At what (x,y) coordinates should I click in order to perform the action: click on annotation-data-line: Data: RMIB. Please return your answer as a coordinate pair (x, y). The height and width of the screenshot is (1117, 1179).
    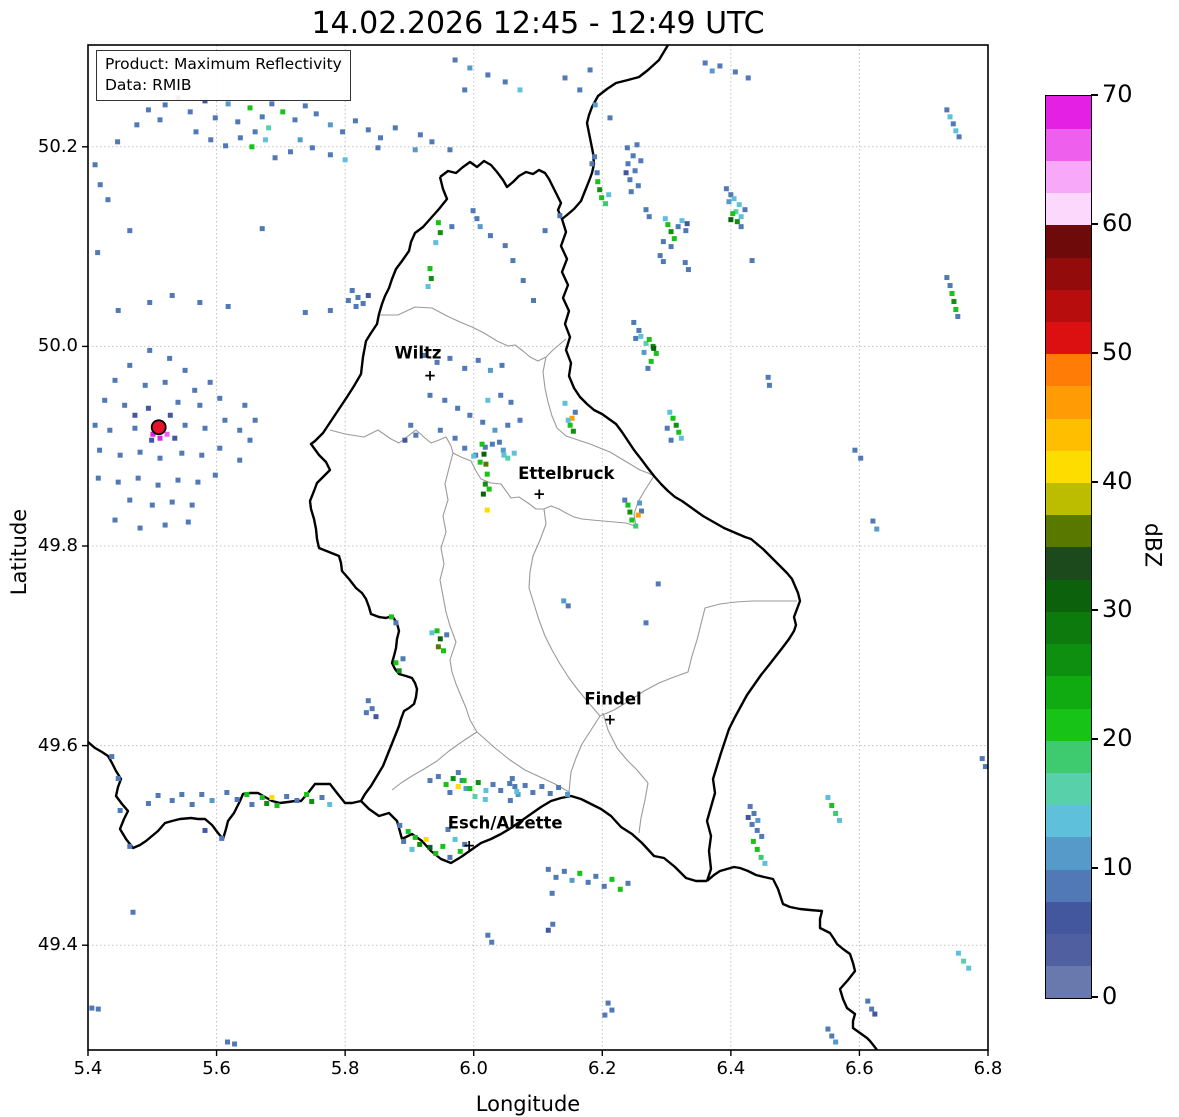
    Looking at the image, I should click on (148, 84).